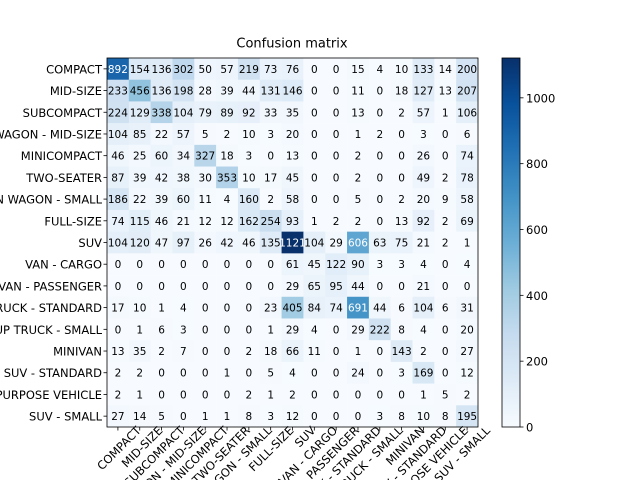  Describe the element at coordinates (76, 91) in the screenshot. I see `y-tick-label: MID-SIZE` at that location.